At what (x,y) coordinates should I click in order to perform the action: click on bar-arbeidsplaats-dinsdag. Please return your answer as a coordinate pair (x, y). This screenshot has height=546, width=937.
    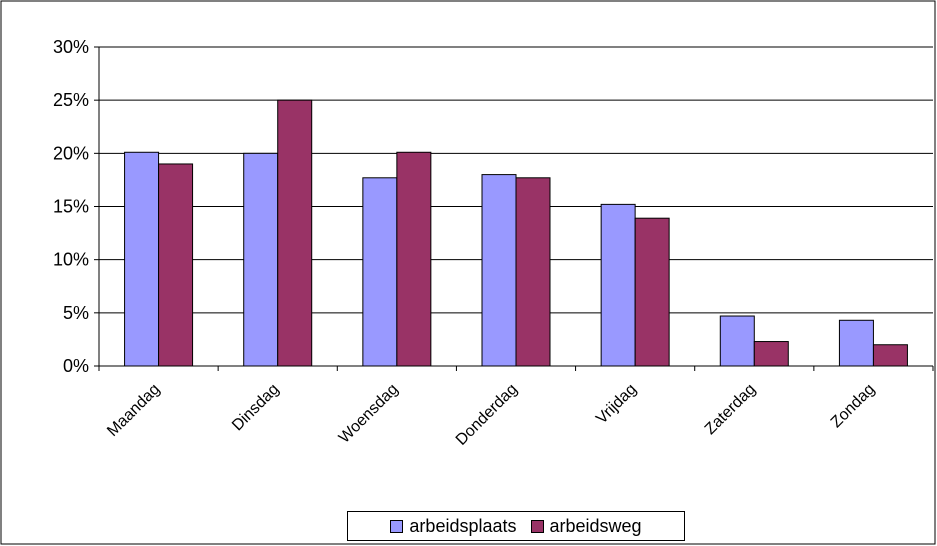
    Looking at the image, I should click on (261, 259).